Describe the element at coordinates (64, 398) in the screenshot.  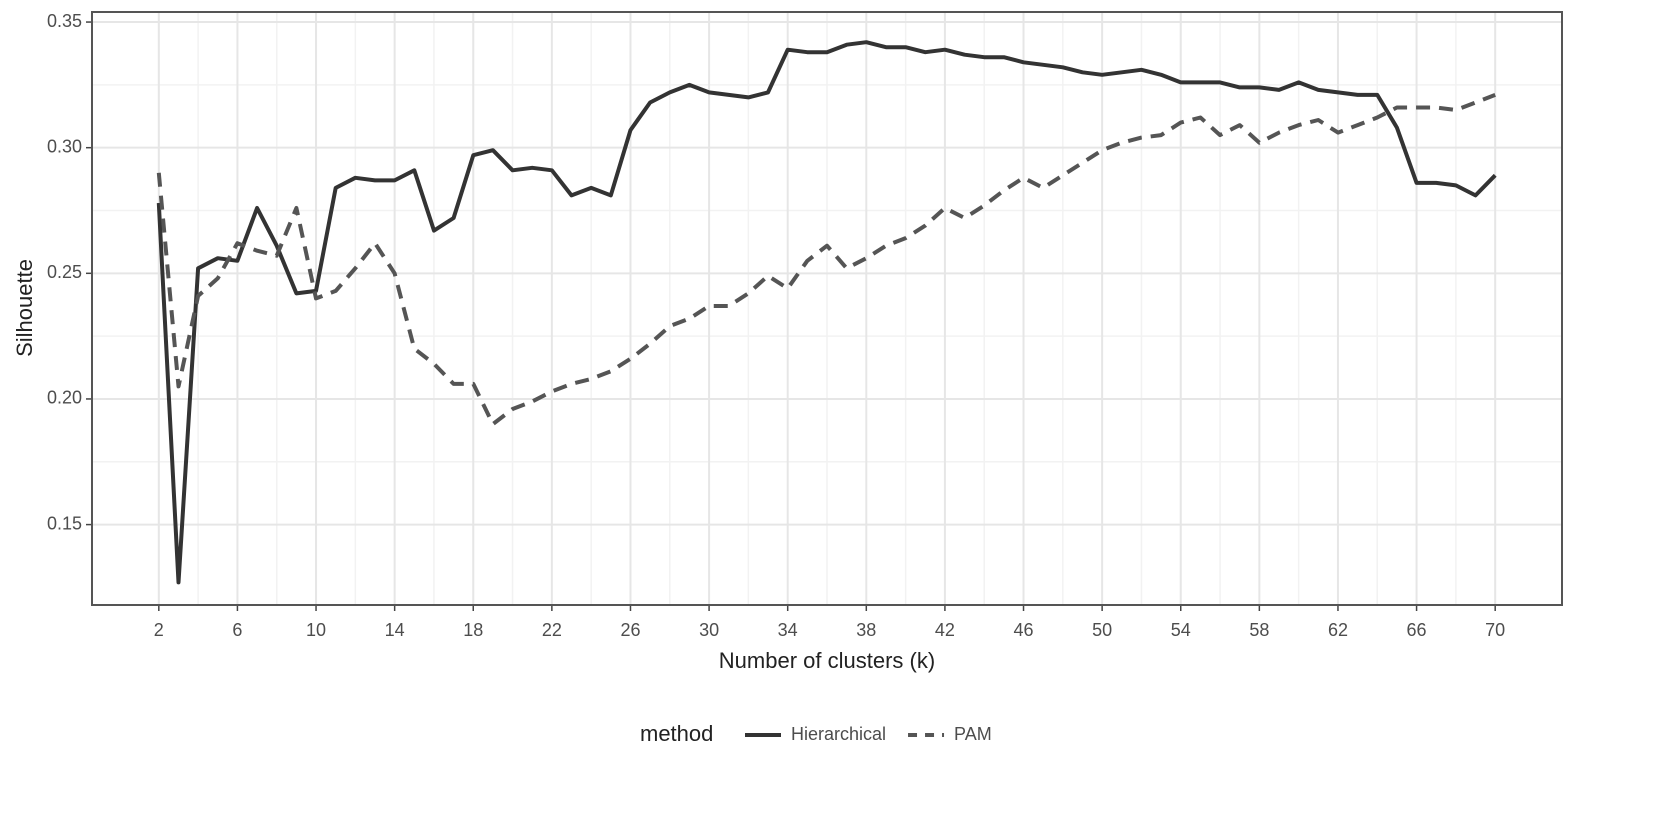
I see `y-tick-label: 0.20` at that location.